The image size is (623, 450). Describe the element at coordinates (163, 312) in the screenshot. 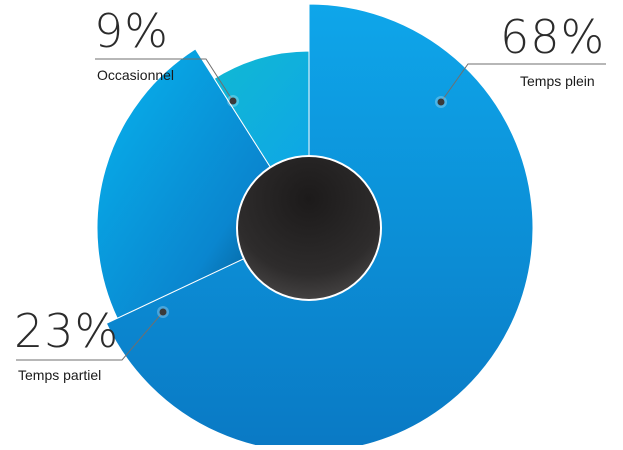

I see `leader-marker-temps-partiel` at that location.